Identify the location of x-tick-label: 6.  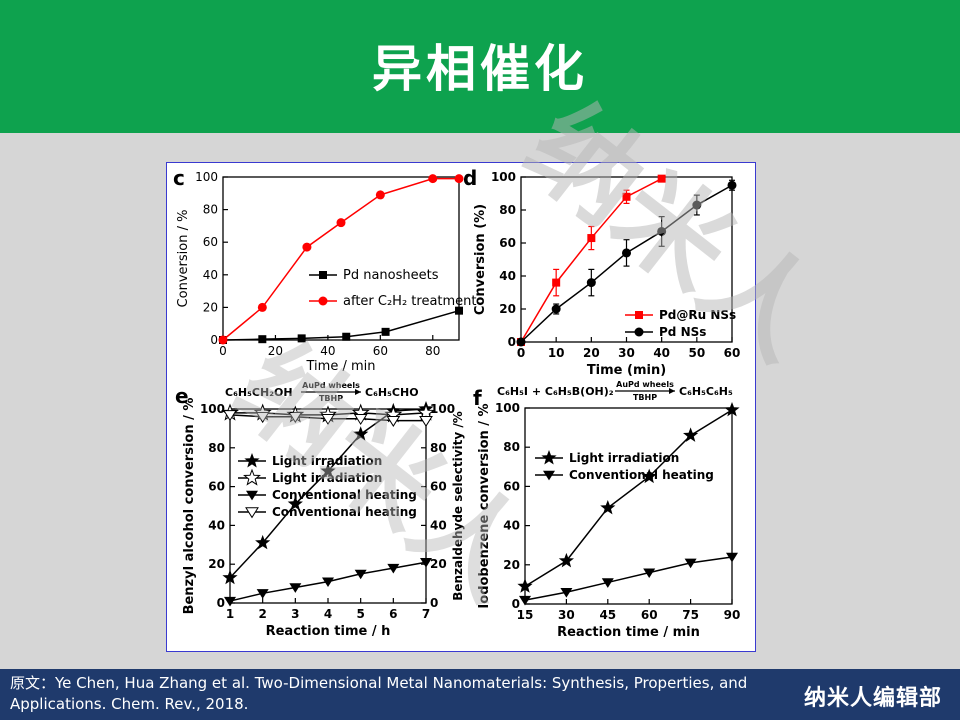
(393, 614).